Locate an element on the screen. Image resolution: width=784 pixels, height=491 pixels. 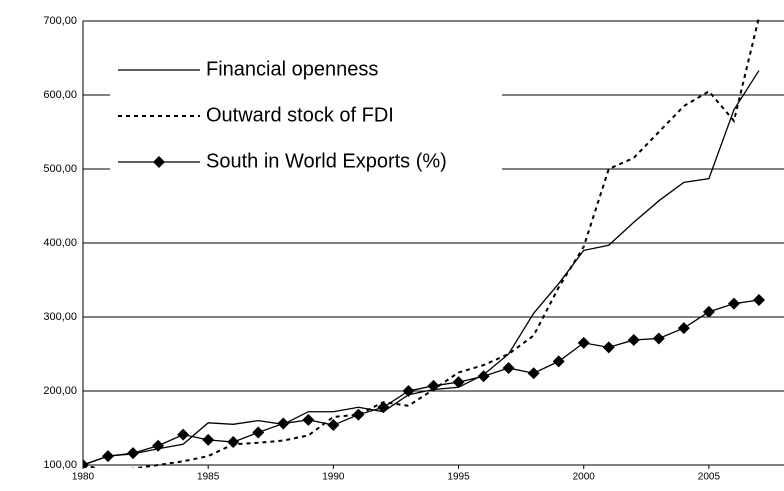
y-tick-label: 300,00 is located at coordinates (60, 317).